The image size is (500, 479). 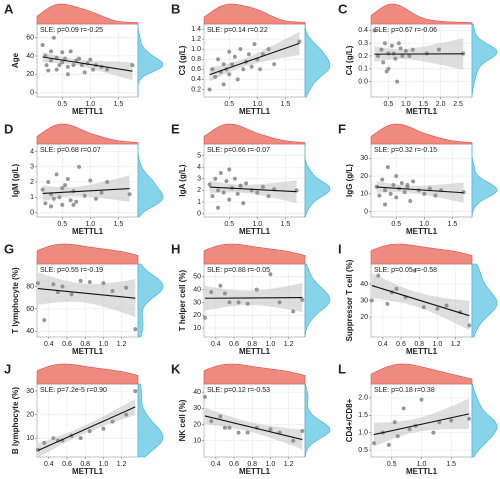 What do you see at coordinates (363, 398) in the screenshot?
I see `y-tick-label: 2.0` at bounding box center [363, 398].